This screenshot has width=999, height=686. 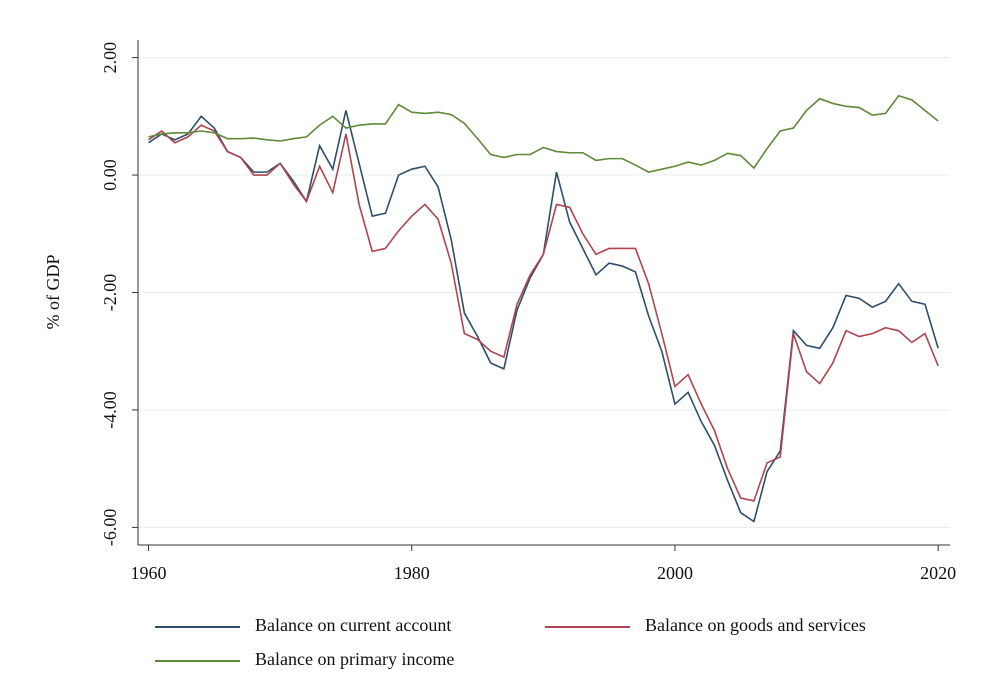 What do you see at coordinates (675, 573) in the screenshot?
I see `x-tick-label: 2000` at bounding box center [675, 573].